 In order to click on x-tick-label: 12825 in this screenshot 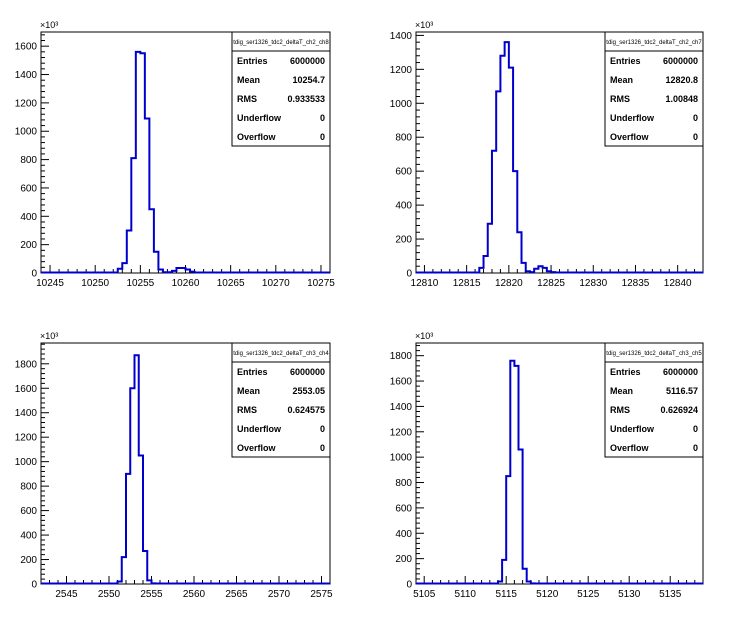, I will do `click(551, 283)`.